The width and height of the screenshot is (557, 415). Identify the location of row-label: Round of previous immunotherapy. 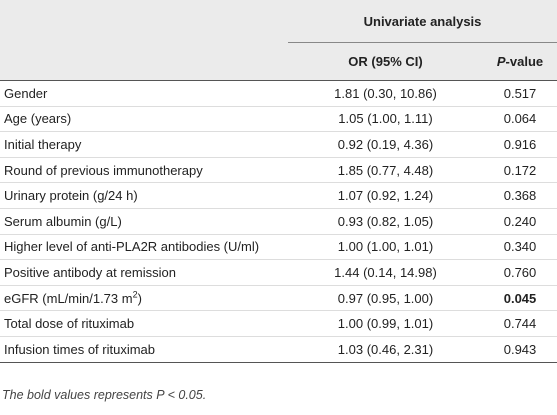
(144, 170).